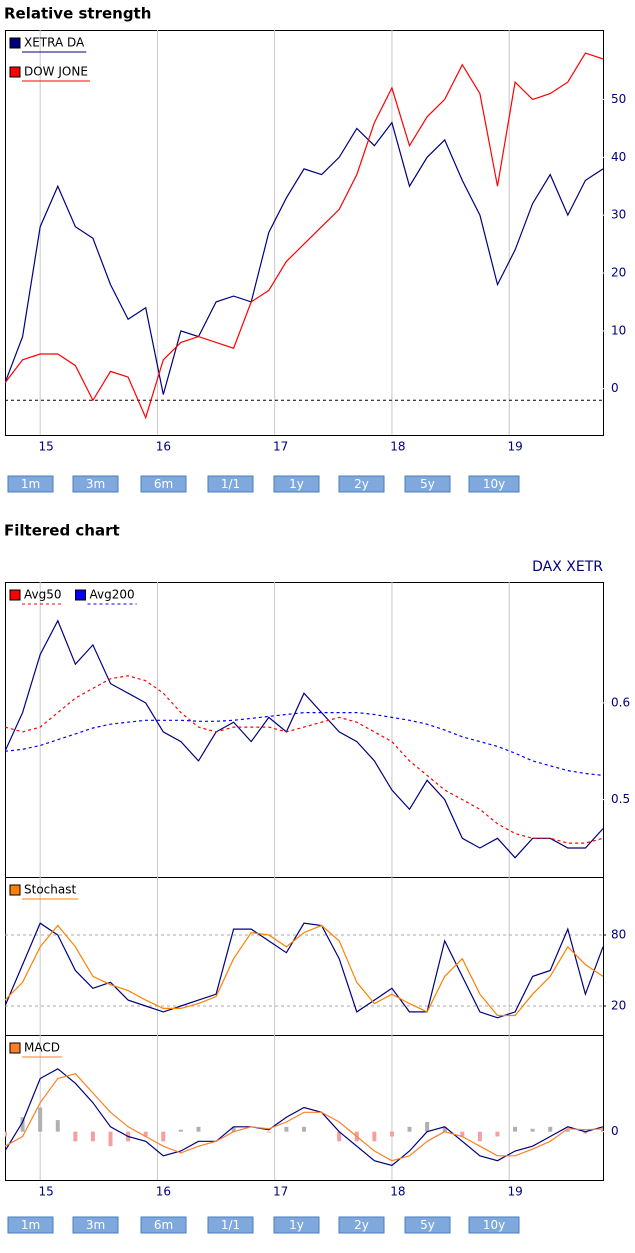 This screenshot has width=635, height=1253. I want to click on legend-label: DOW JONE, so click(56, 72).